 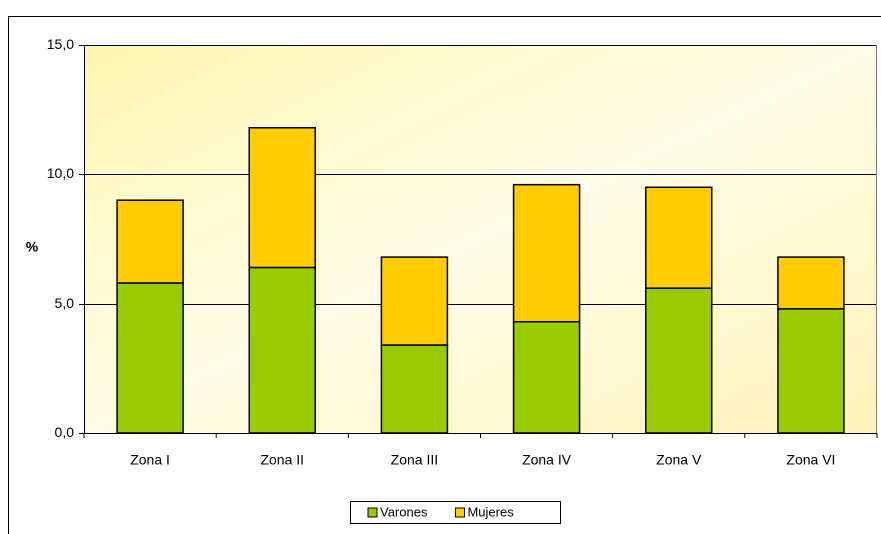 What do you see at coordinates (404, 511) in the screenshot?
I see `legend-label: Varones` at bounding box center [404, 511].